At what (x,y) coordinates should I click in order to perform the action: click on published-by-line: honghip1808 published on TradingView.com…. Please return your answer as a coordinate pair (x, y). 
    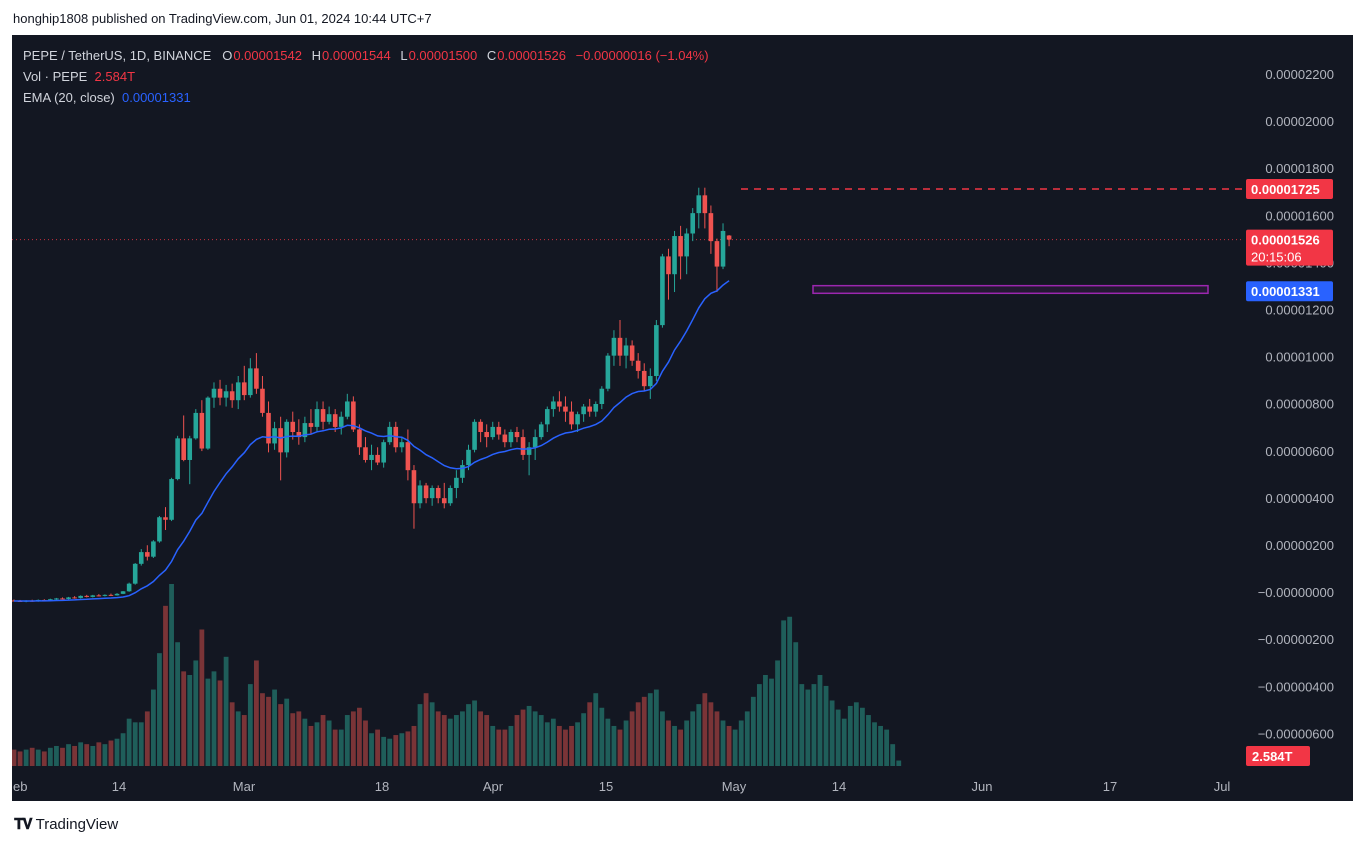
    Looking at the image, I should click on (222, 18).